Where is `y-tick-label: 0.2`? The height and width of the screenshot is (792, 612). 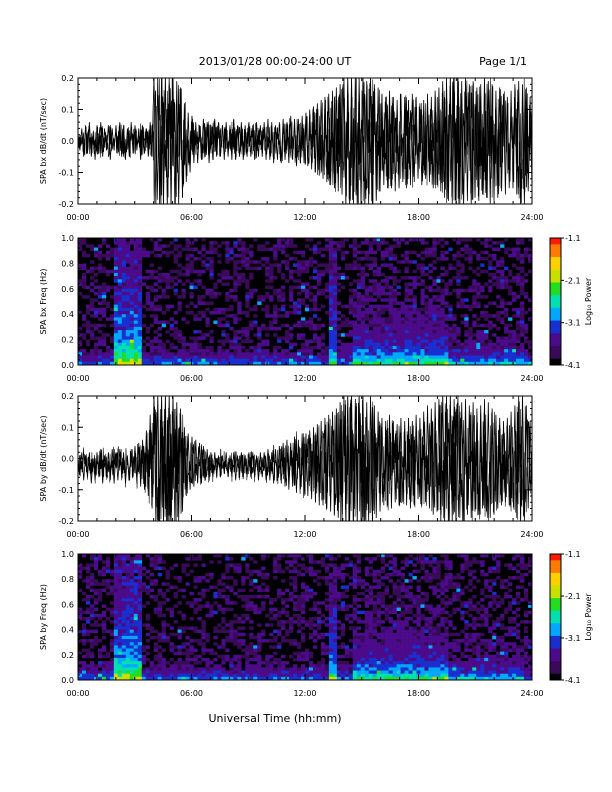 y-tick-label: 0.2 is located at coordinates (67, 78).